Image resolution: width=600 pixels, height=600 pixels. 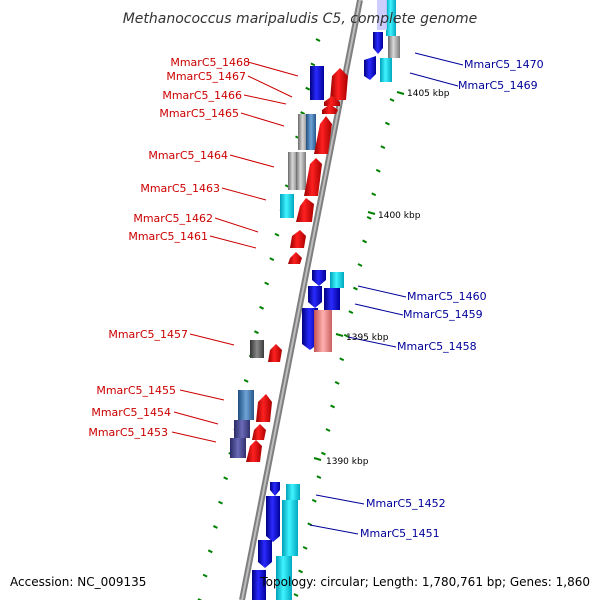 I want to click on label-mmarc5-1469: MmarC5_1469, so click(x=498, y=85).